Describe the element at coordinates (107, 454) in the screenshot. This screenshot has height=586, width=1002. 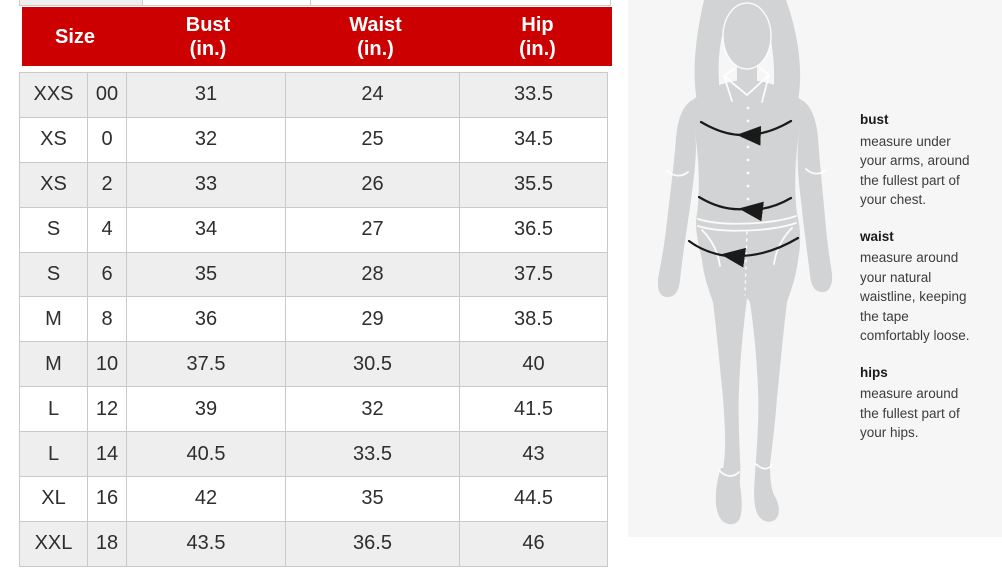
I see `size-number-cell: 14` at that location.